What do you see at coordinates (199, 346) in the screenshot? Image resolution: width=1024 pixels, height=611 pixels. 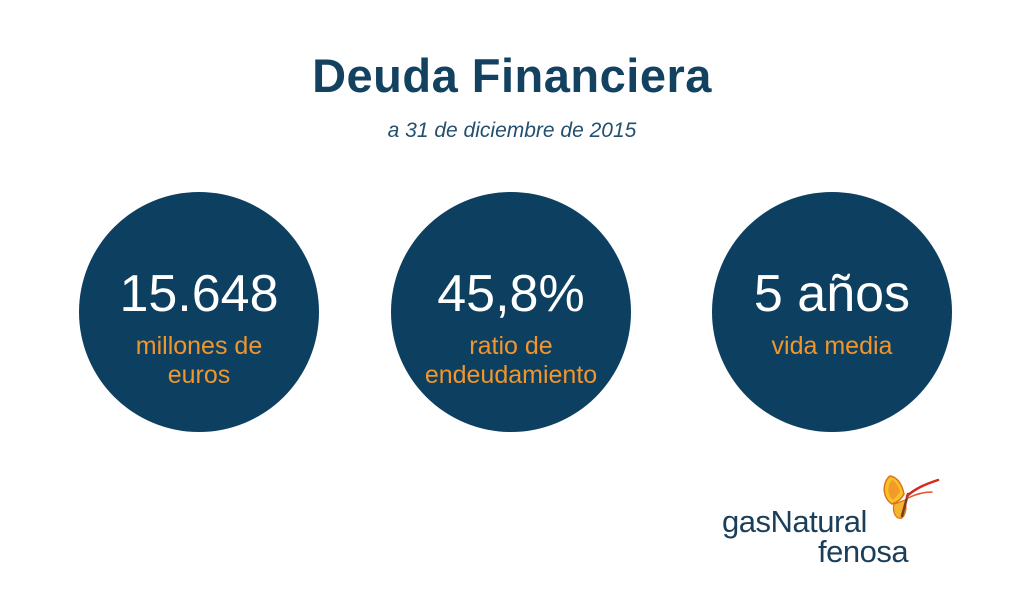 I see `stat-label-line: millones de` at bounding box center [199, 346].